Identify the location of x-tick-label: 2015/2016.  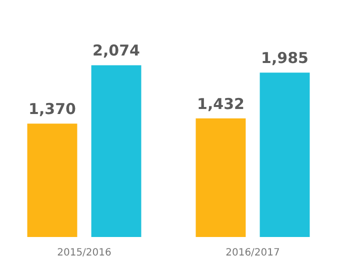
(84, 253).